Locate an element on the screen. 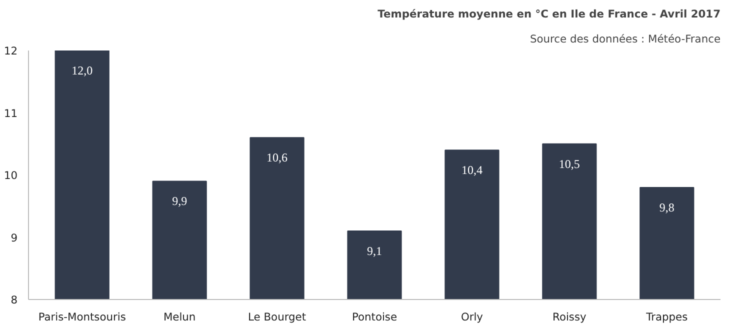 The height and width of the screenshot is (326, 730). x-tick-label: Orly is located at coordinates (471, 317).